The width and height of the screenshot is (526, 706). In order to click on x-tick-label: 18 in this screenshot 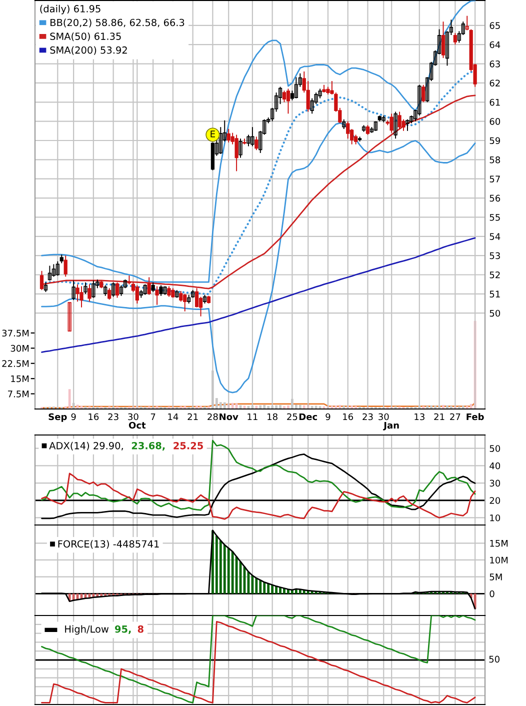, I will do `click(273, 416)`.